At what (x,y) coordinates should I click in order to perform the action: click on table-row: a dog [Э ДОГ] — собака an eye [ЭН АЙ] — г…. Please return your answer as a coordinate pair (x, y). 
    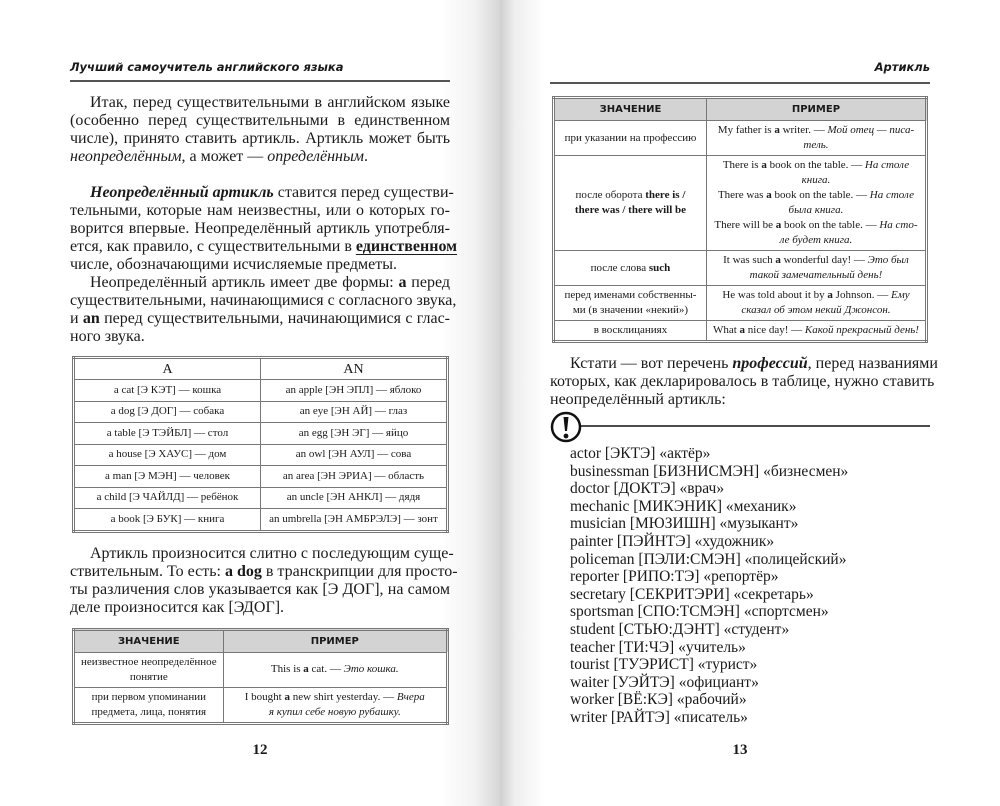
    Looking at the image, I should click on (260, 411).